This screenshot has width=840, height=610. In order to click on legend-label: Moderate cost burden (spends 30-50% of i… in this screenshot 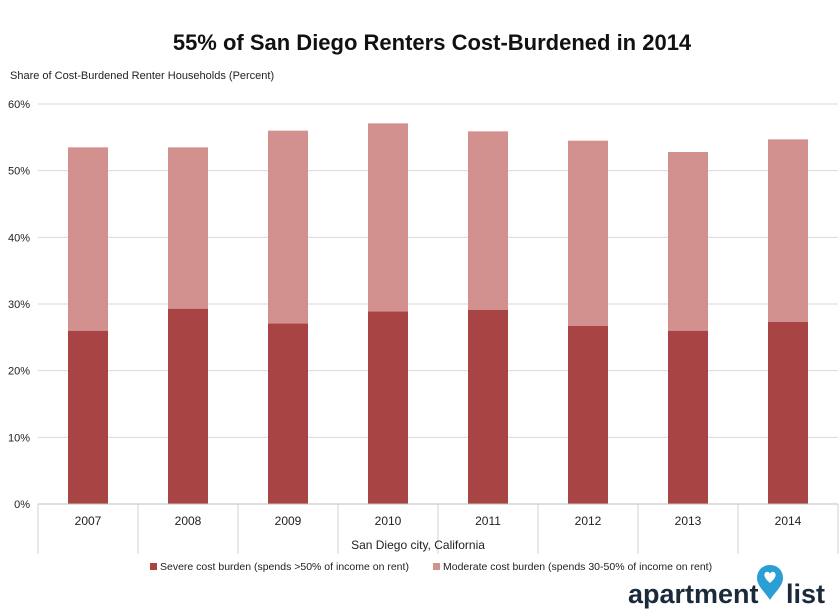, I will do `click(577, 567)`.